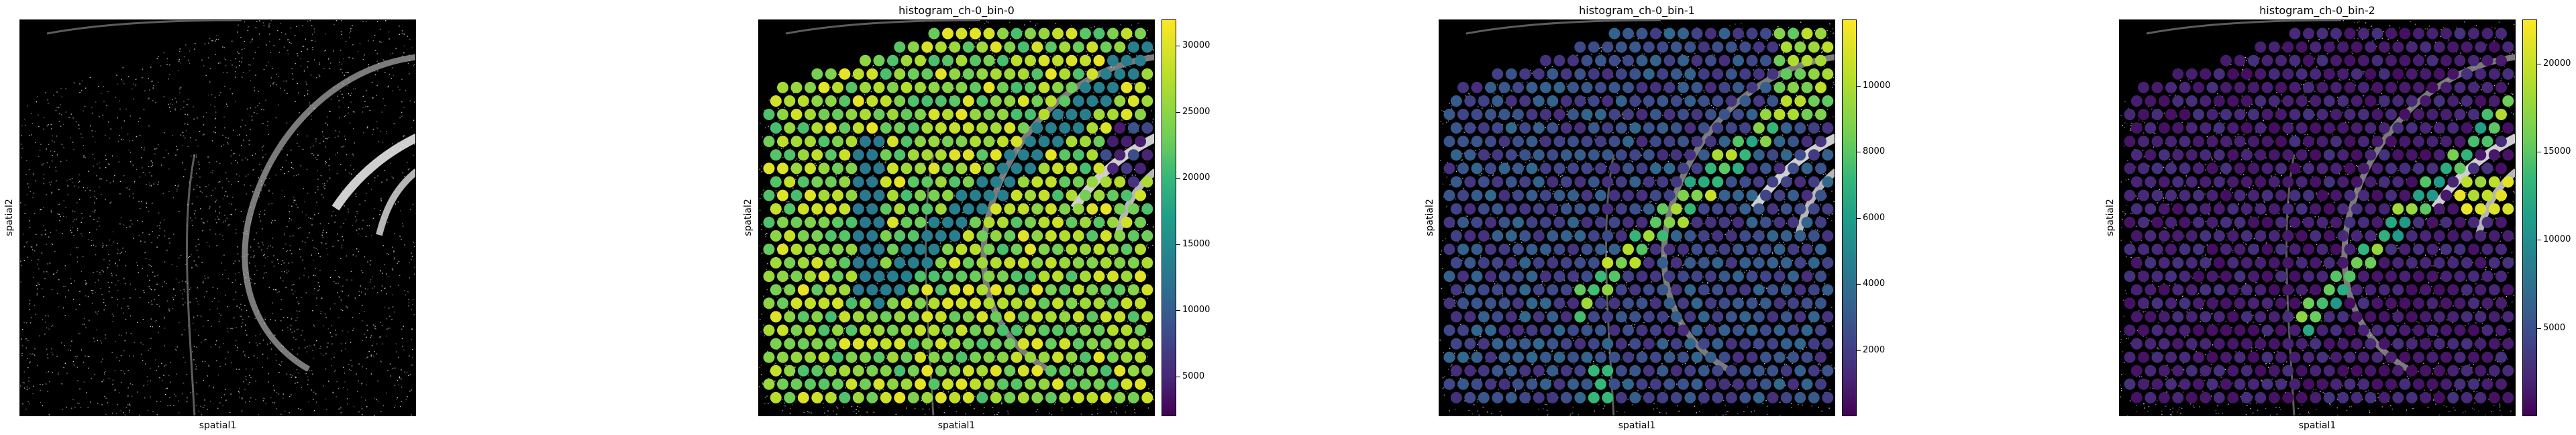  What do you see at coordinates (1637, 217) in the screenshot?
I see `tissue-image` at bounding box center [1637, 217].